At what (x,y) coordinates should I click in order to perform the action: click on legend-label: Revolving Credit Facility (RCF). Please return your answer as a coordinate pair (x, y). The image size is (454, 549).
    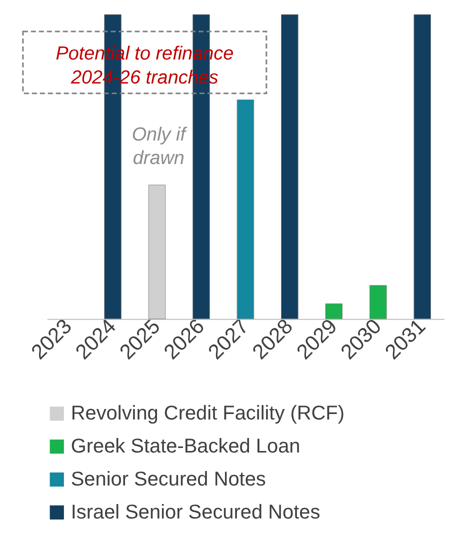
    Looking at the image, I should click on (207, 413).